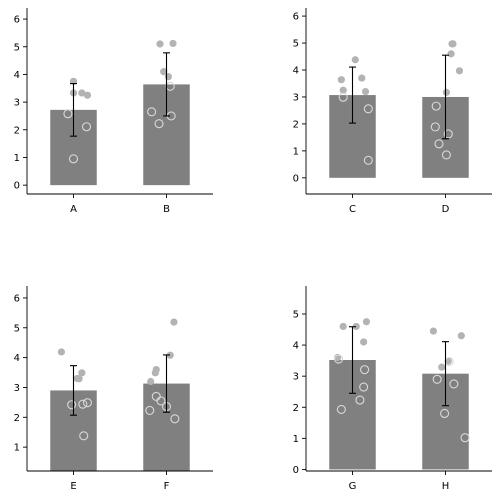  Describe the element at coordinates (446, 209) in the screenshot. I see `x-tick-label: D` at that location.